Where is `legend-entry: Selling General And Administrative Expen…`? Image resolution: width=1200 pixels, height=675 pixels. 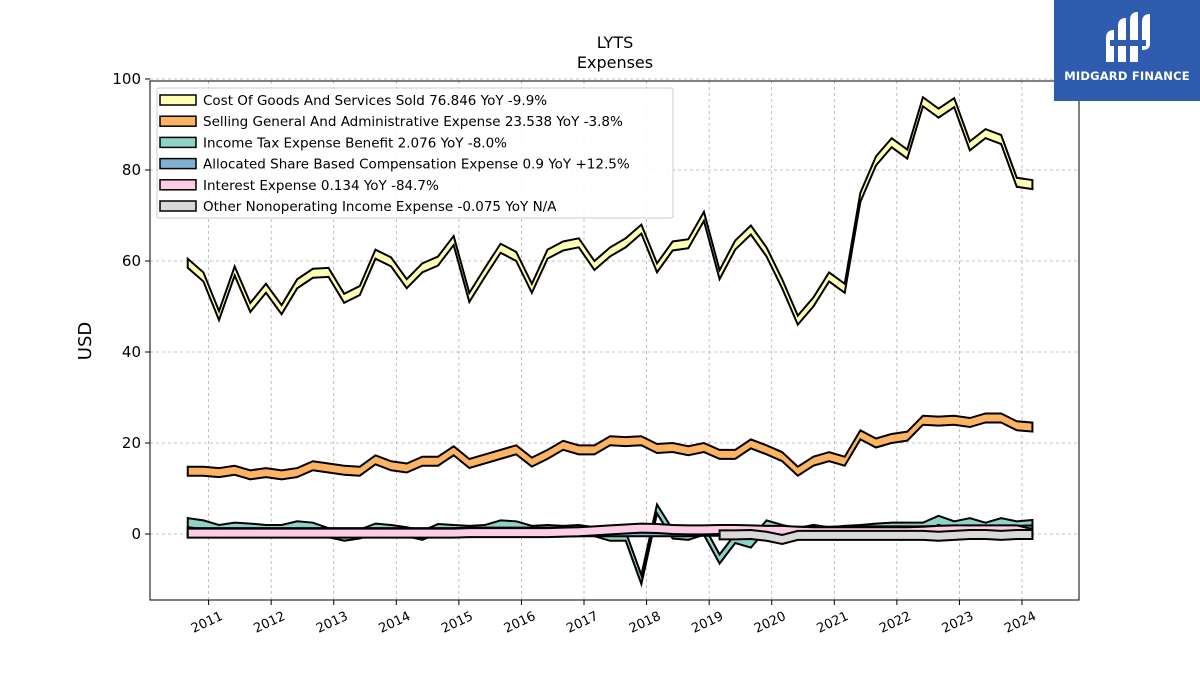 legend-entry: Selling General And Administrative Expen… is located at coordinates (413, 122).